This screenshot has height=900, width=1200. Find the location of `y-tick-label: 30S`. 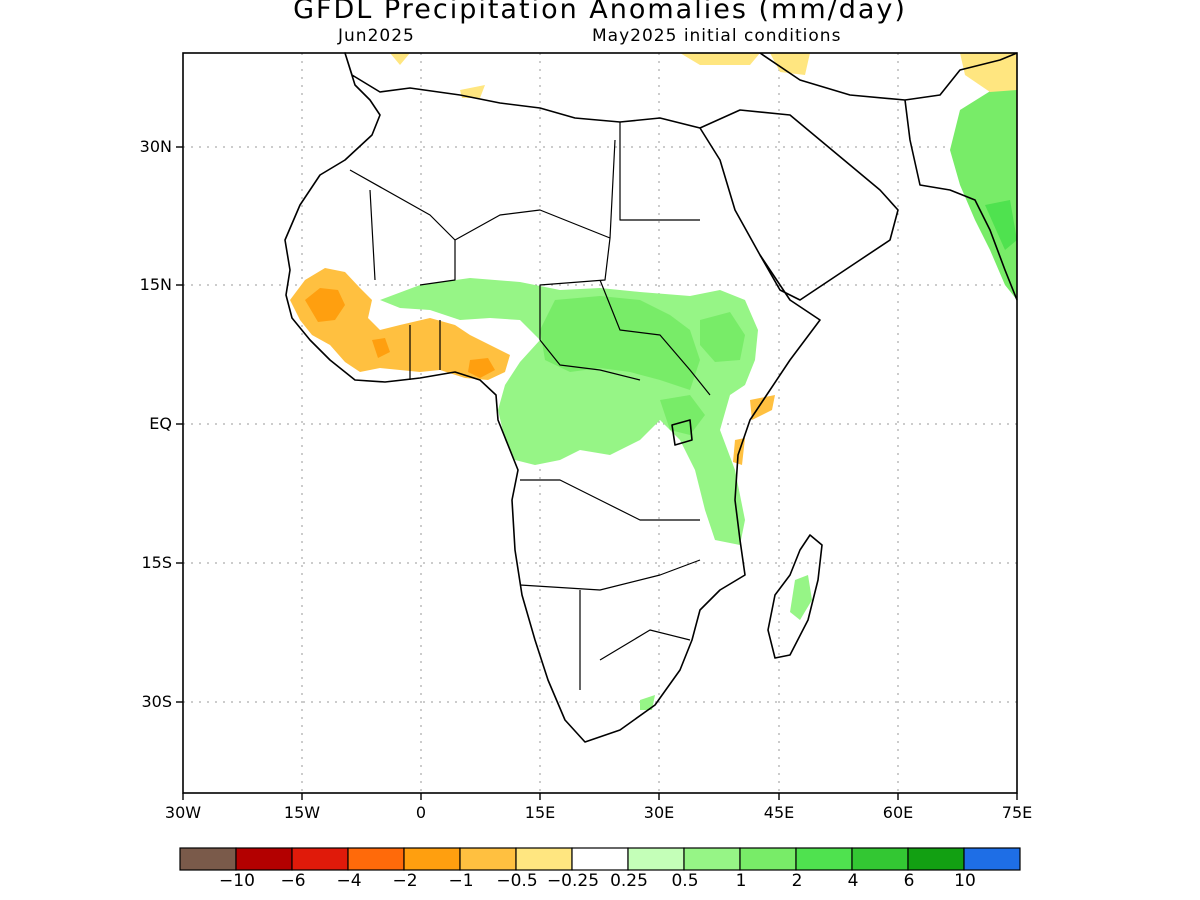

y-tick-label: 30S is located at coordinates (156, 701).